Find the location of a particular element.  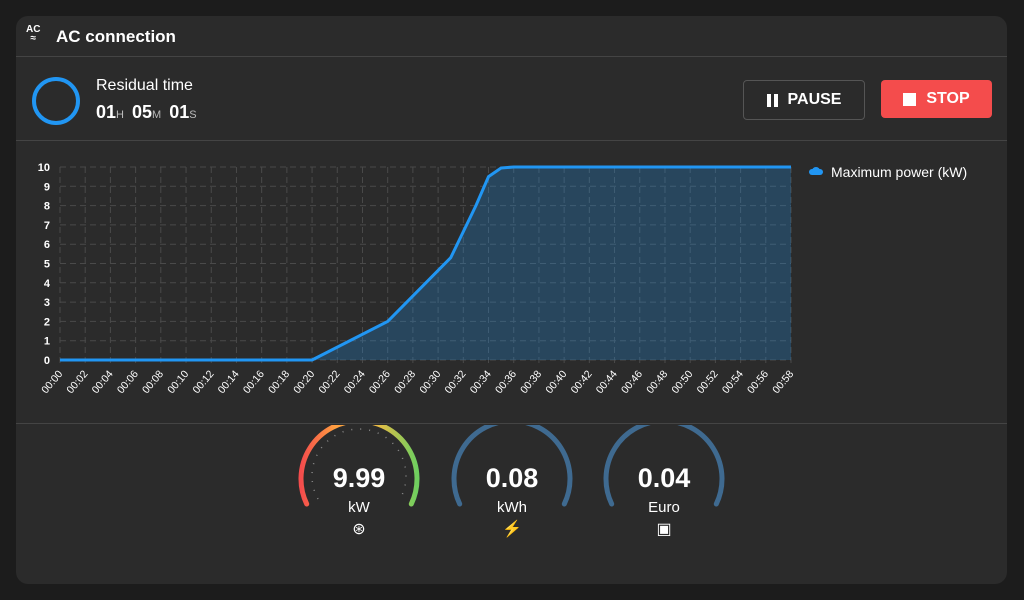

residual-time-label: Residual time is located at coordinates (144, 85).